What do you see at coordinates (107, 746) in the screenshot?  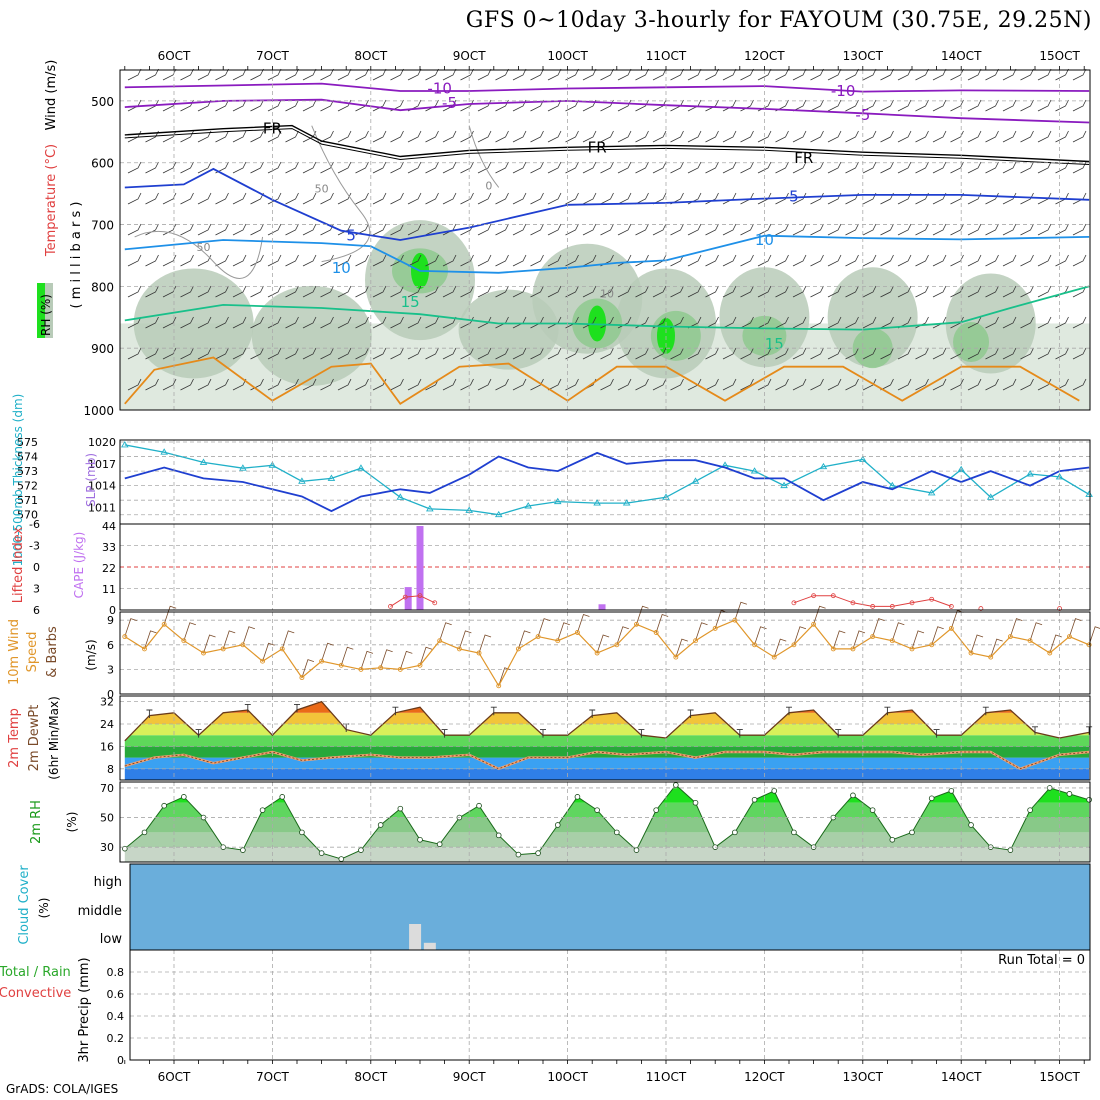 I see `temp-tick-label: 16` at bounding box center [107, 746].